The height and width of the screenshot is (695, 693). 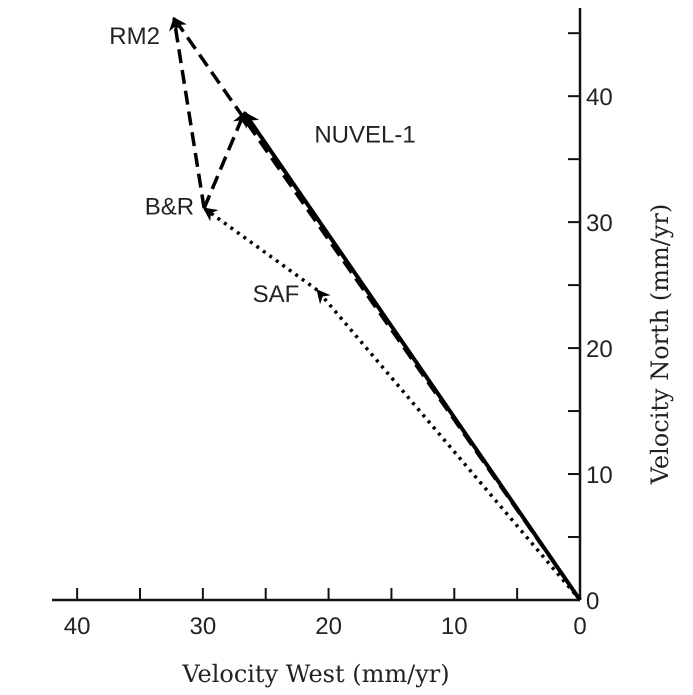 I want to click on x-tick-label: 40, so click(x=77, y=626).